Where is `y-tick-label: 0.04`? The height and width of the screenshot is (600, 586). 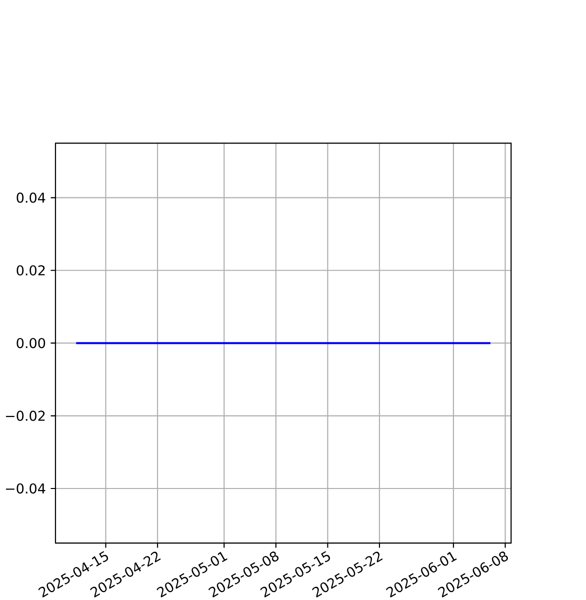 y-tick-label: 0.04 is located at coordinates (31, 197).